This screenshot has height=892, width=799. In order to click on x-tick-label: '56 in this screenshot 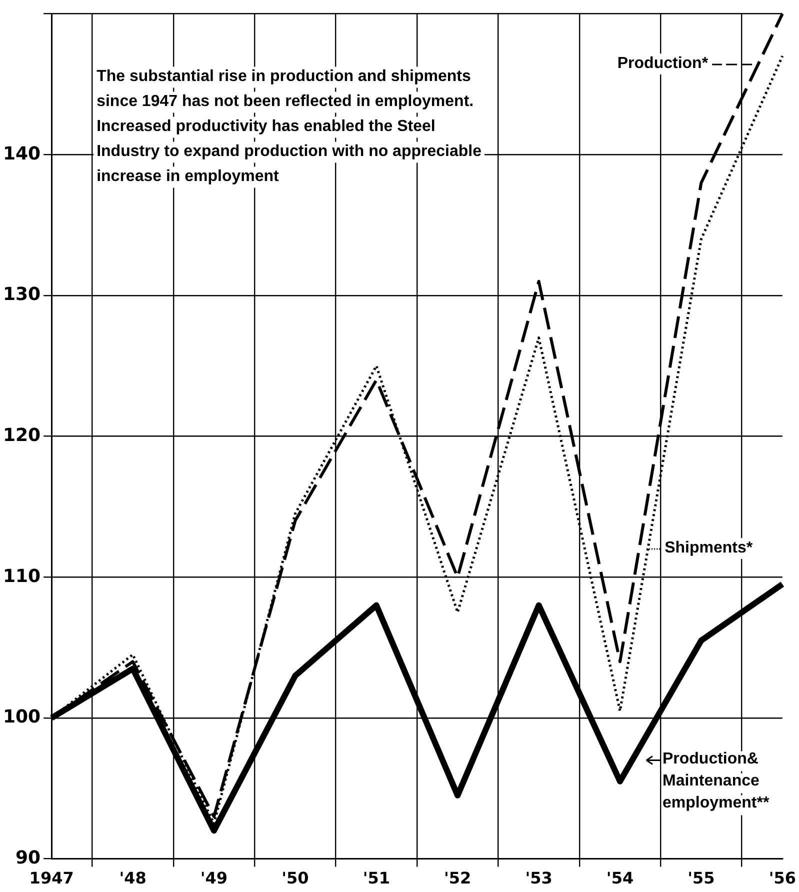, I will do `click(782, 878)`.